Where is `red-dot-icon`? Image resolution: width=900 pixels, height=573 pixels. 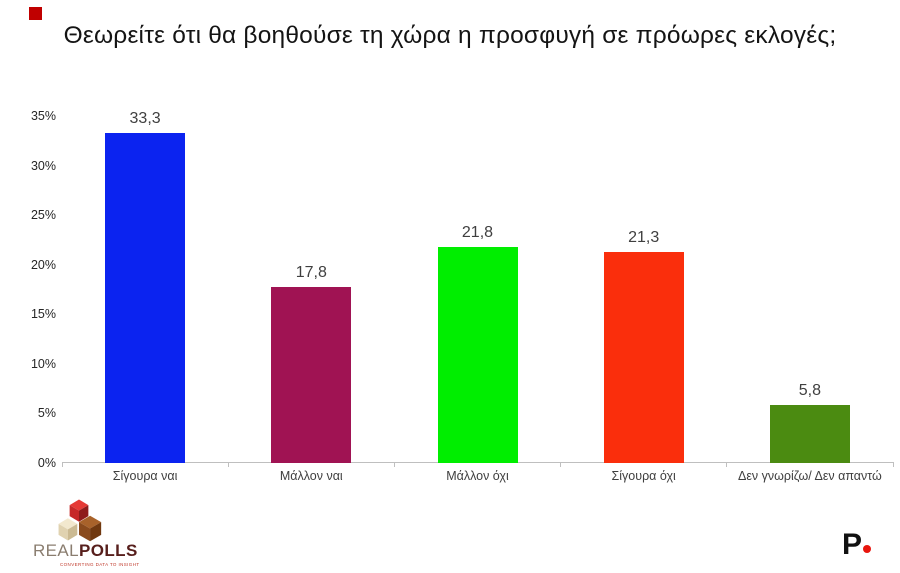
red-dot-icon is located at coordinates (867, 549).